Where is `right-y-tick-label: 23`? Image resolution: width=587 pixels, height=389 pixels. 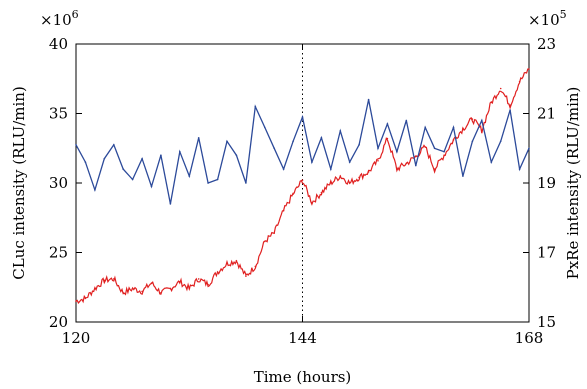 right-y-tick-label: 23 is located at coordinates (546, 44).